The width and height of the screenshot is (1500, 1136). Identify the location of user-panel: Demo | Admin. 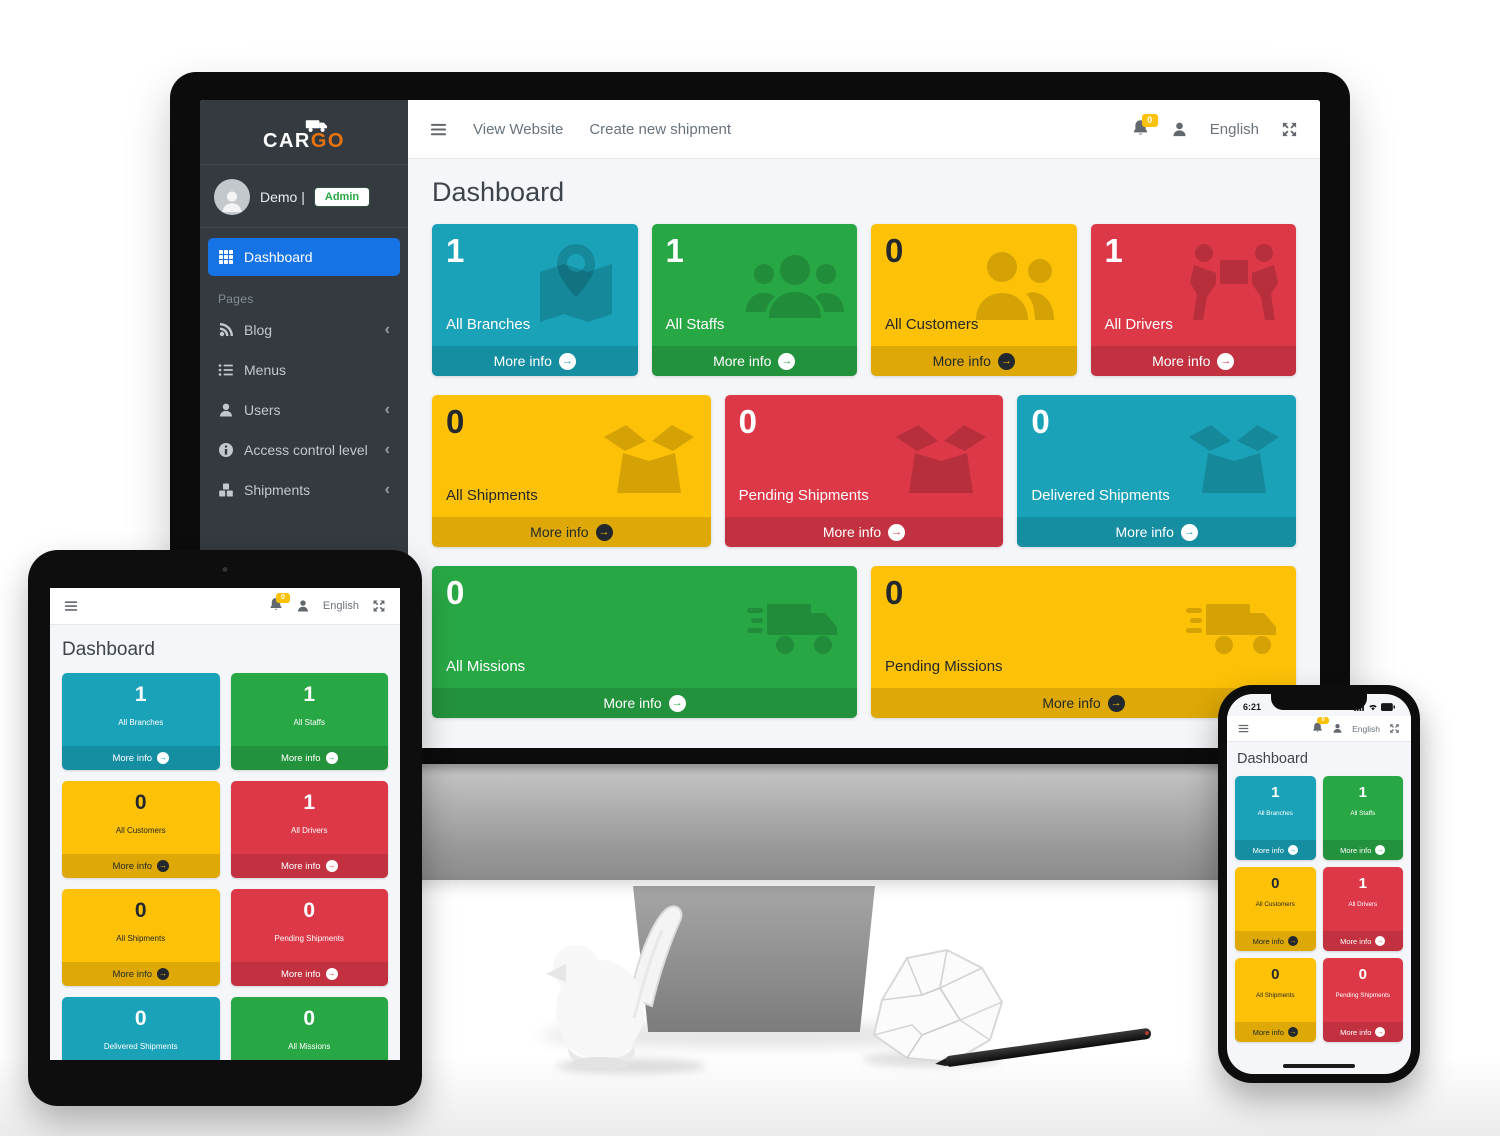
(304, 196).